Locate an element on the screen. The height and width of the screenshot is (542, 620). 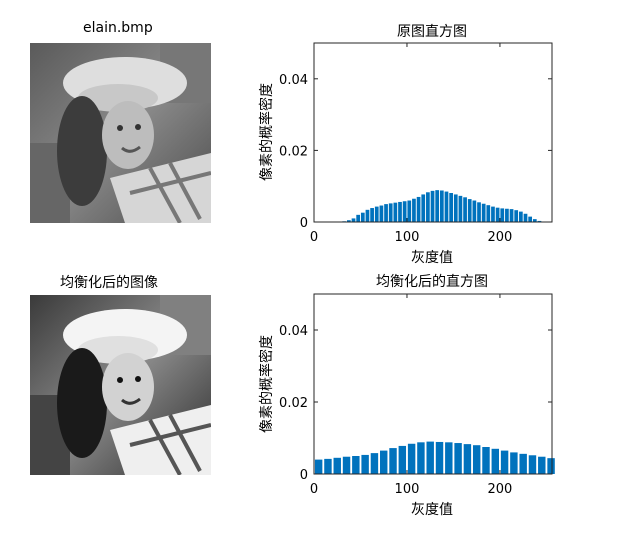
equalized-histogram-xlabel: 灰度值 is located at coordinates (432, 510).